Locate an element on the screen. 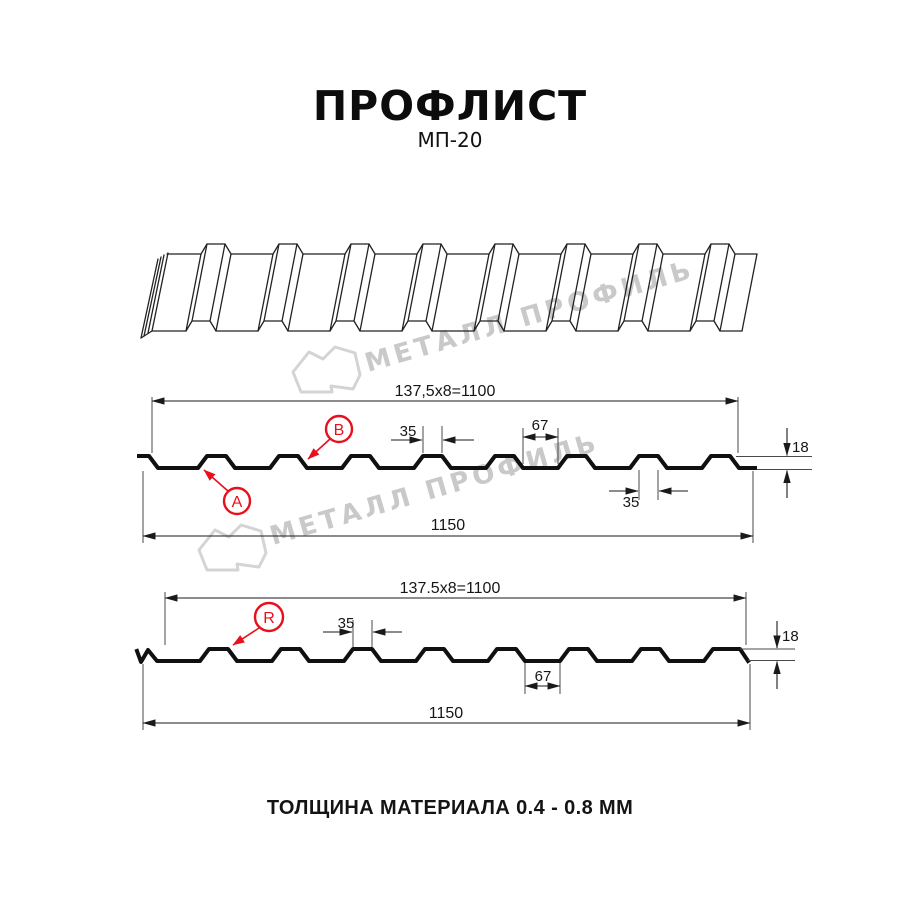  profile-top-diagram: 137,5x8=1100 35 67 is located at coordinates (474, 463).